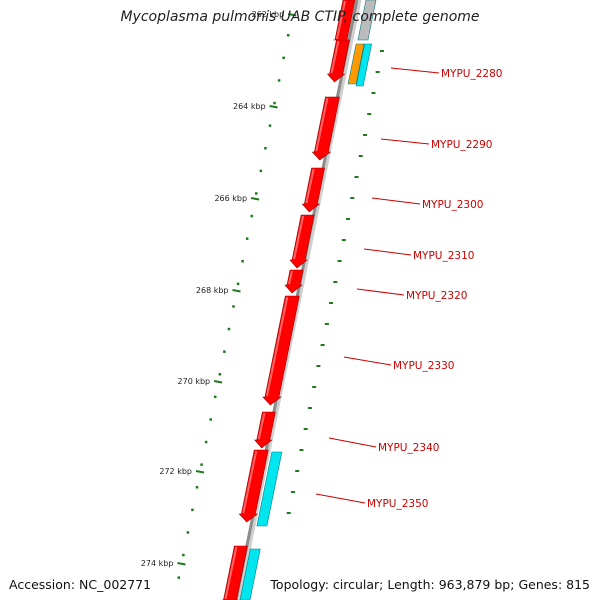 Image resolution: width=600 pixels, height=600 pixels. I want to click on gene-label: MYPU_2330, so click(423, 366).